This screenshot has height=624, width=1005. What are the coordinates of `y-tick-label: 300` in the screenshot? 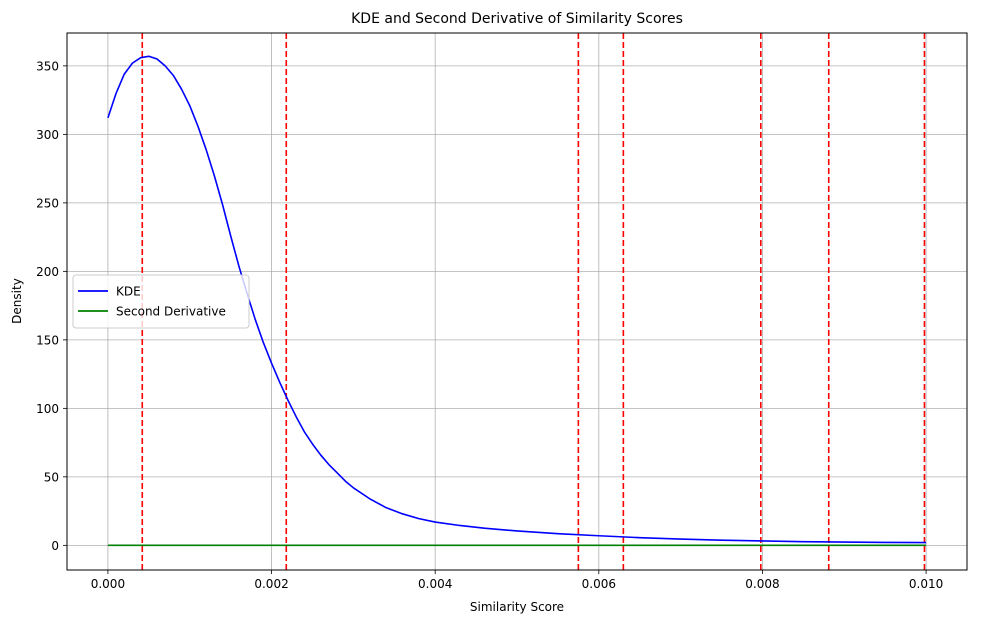 It's located at (47, 135).